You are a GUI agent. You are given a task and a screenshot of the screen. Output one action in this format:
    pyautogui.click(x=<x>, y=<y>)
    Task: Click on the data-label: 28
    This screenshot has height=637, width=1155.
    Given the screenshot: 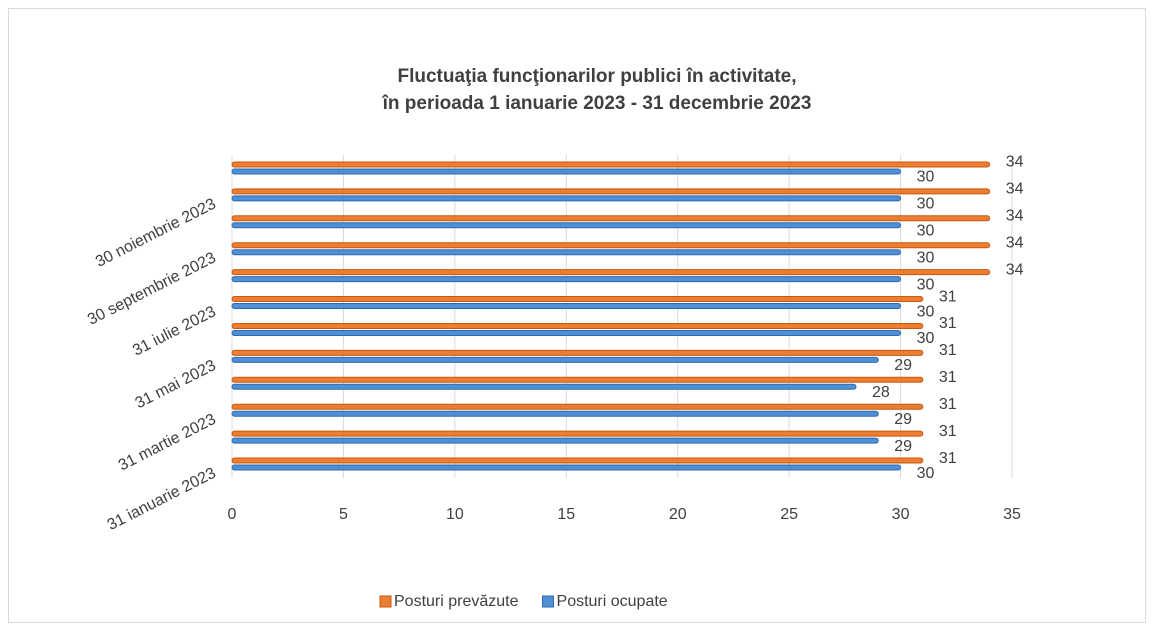 What is the action you would take?
    pyautogui.click(x=881, y=392)
    